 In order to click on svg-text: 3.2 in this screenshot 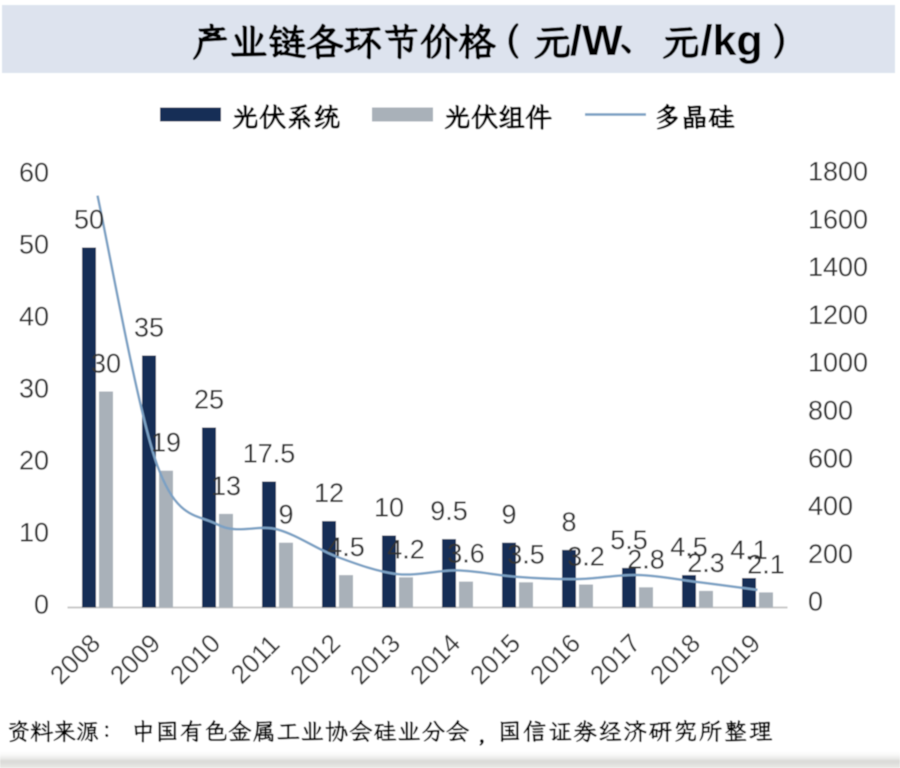, I will do `click(586, 557)`.